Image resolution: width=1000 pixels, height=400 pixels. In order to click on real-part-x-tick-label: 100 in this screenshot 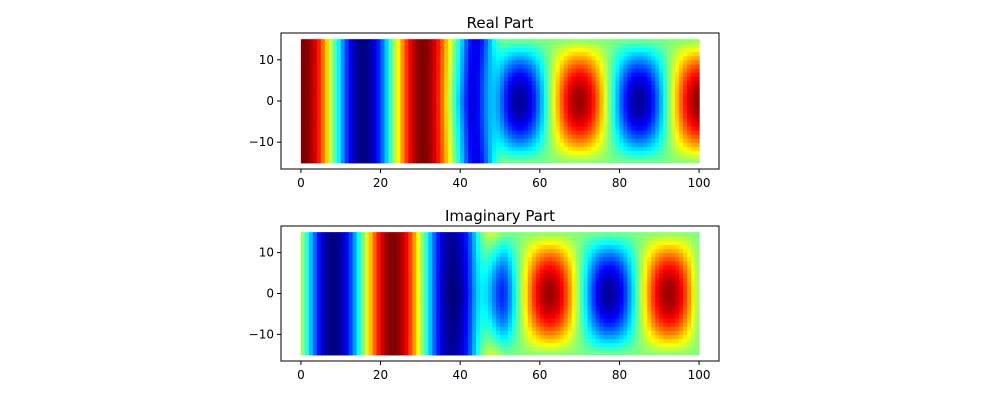, I will do `click(699, 183)`.